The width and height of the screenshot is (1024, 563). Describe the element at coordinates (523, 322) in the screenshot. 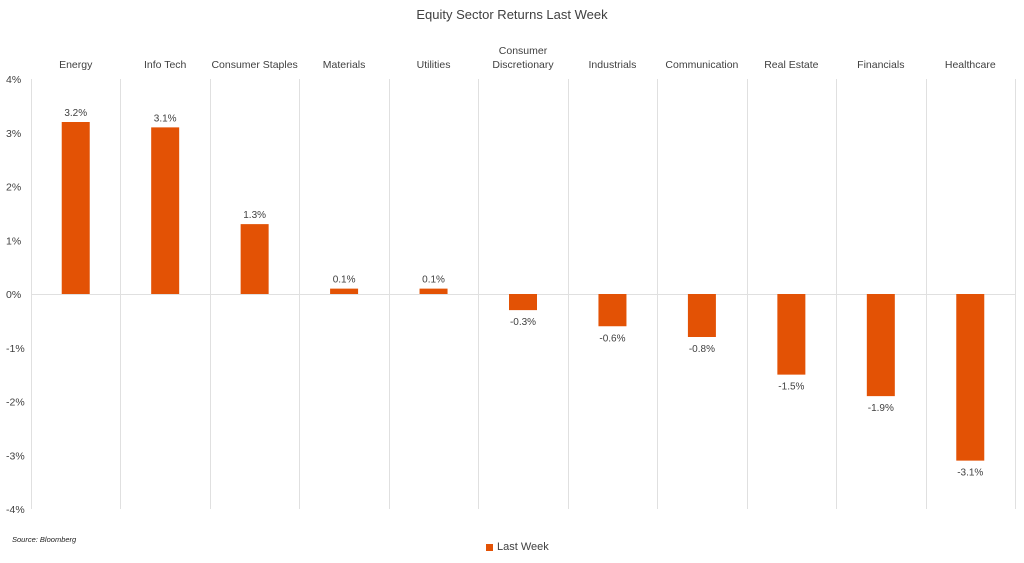

I see `data-label: -0.3%` at that location.